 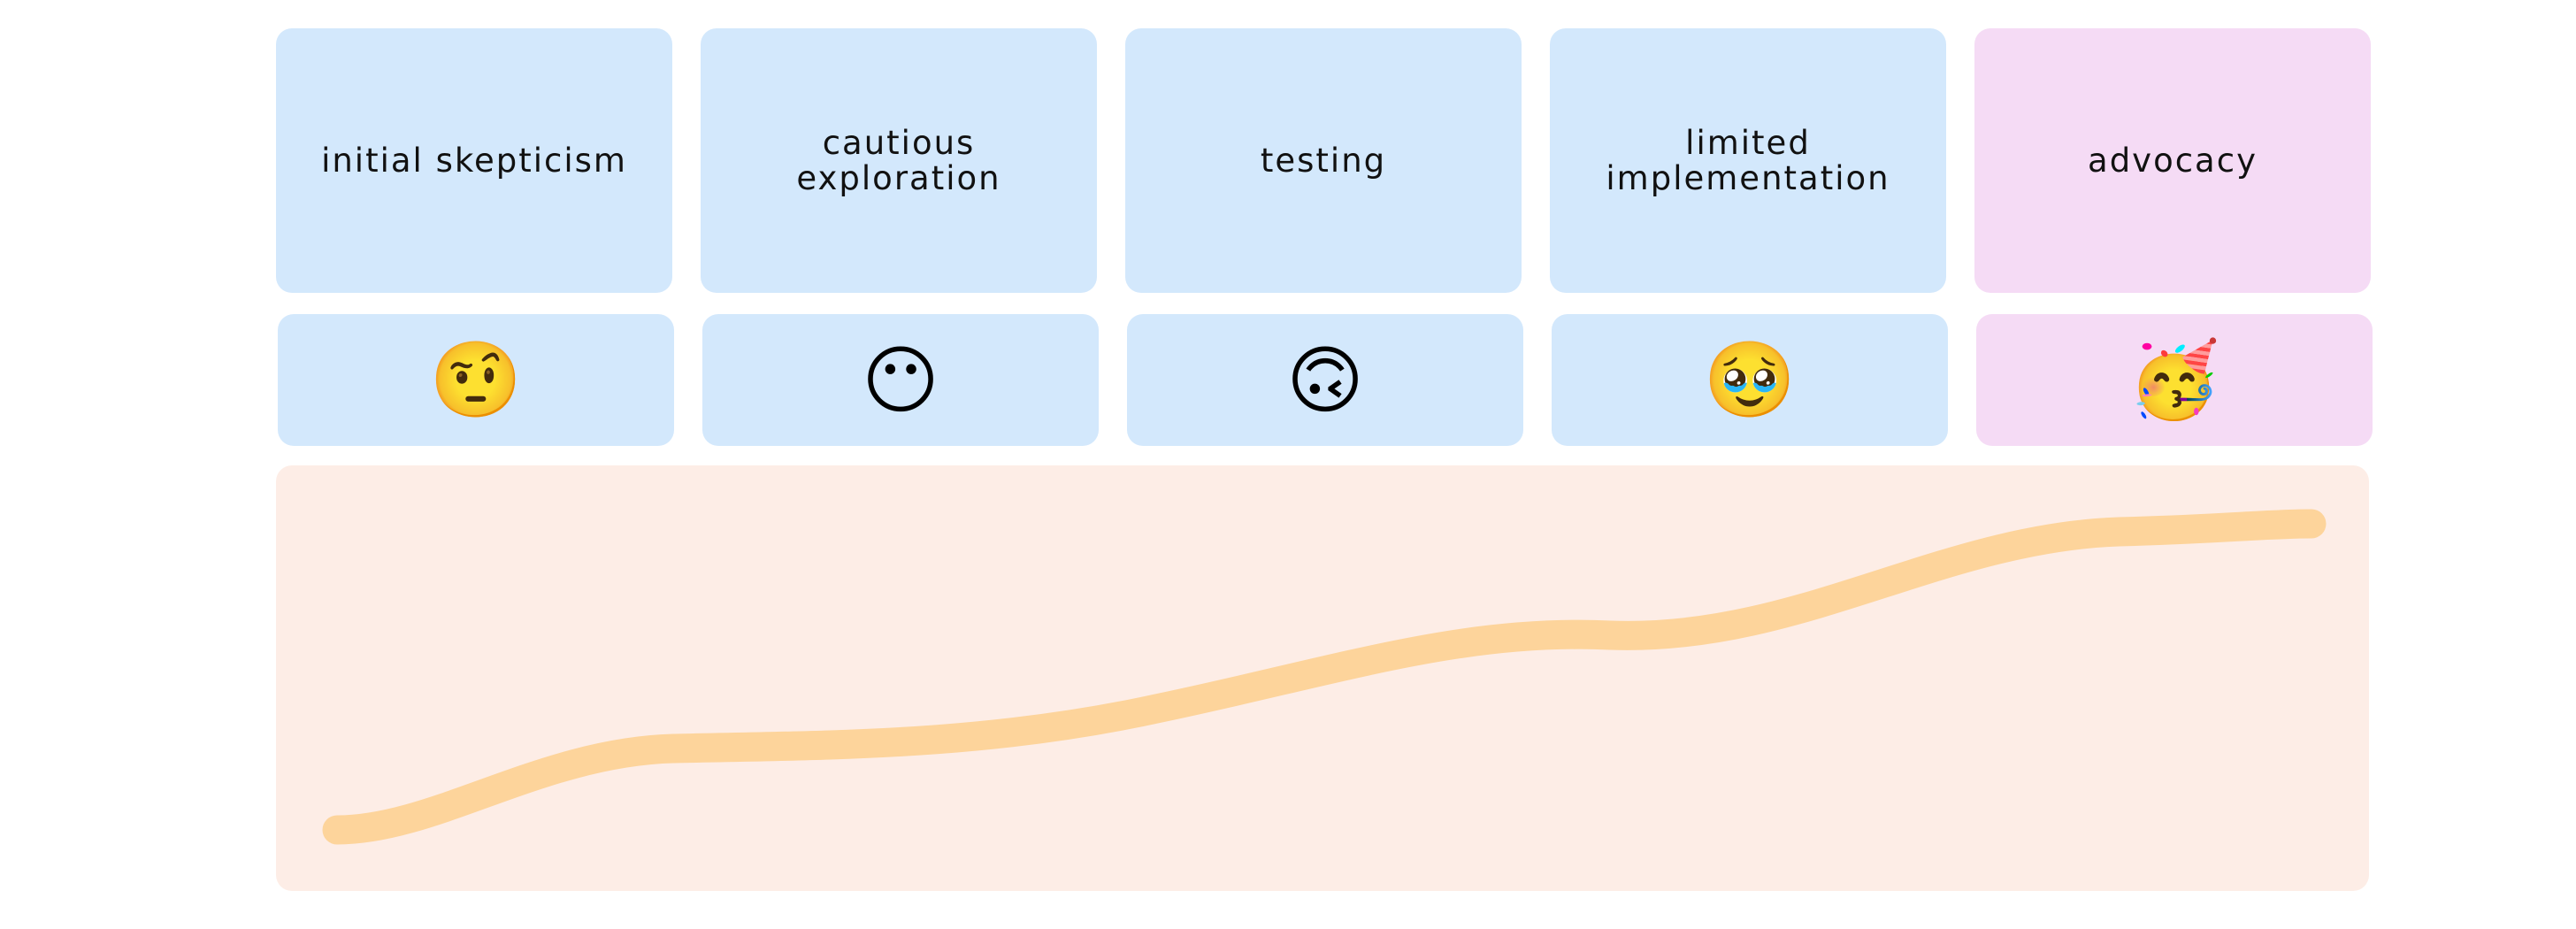 I want to click on partying-face-icon: 🥳, so click(x=2174, y=379).